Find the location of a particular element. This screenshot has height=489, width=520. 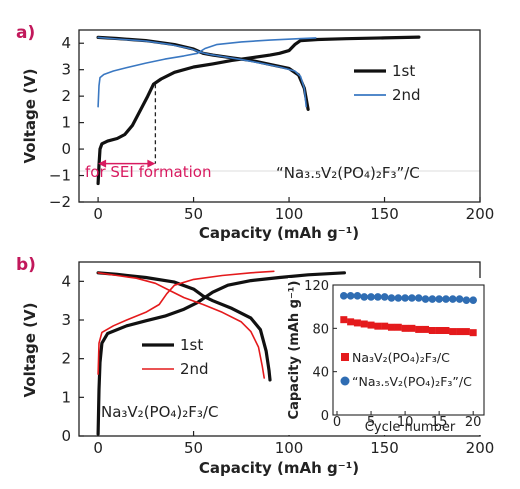

inset-x-tick-label: 0 is located at coordinates (337, 422).